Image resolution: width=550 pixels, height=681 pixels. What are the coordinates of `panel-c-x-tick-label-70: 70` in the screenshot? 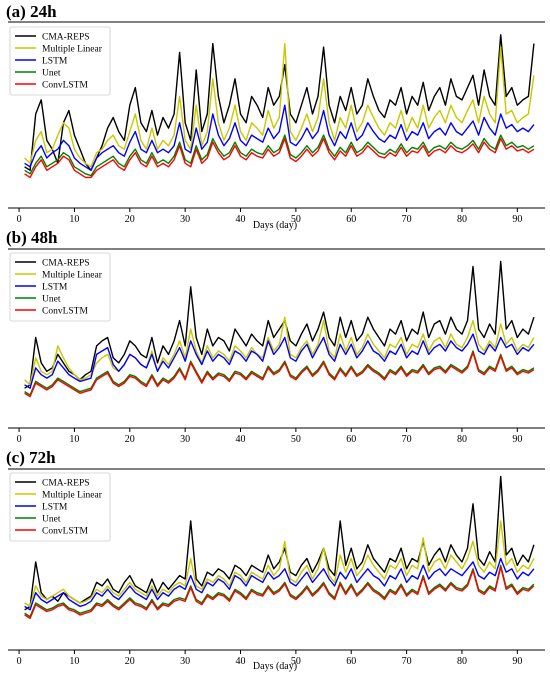 It's located at (407, 661).